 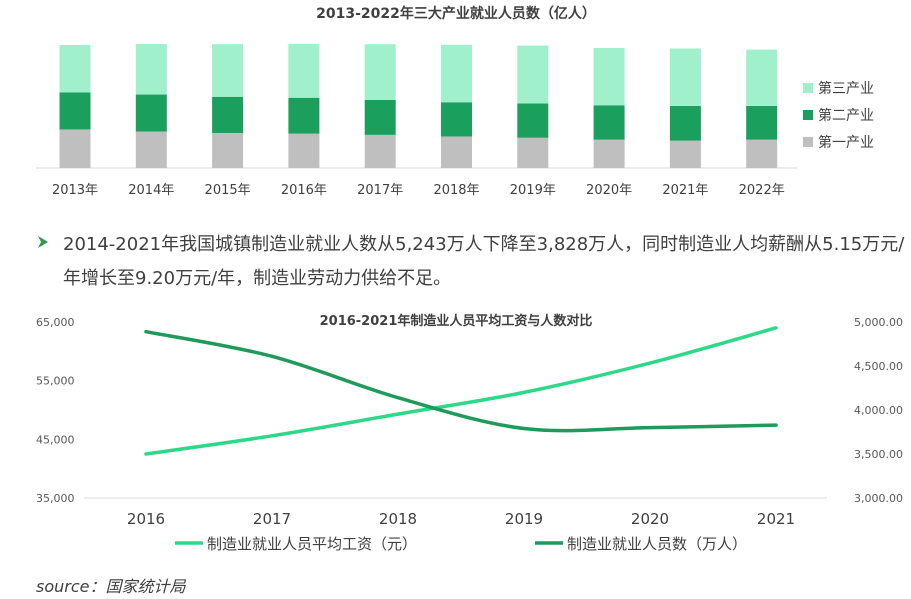 What do you see at coordinates (228, 70) in the screenshot?
I see `bar-segment-2015年-第三产业` at bounding box center [228, 70].